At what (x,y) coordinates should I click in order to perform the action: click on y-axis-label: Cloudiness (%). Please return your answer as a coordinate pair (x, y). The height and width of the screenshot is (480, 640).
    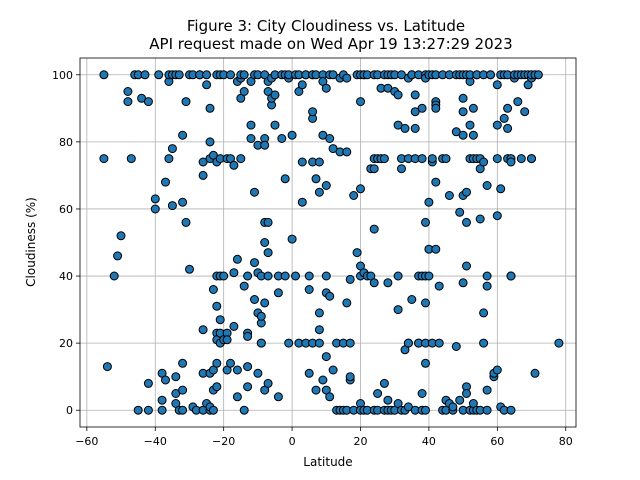
    Looking at the image, I should click on (31, 242).